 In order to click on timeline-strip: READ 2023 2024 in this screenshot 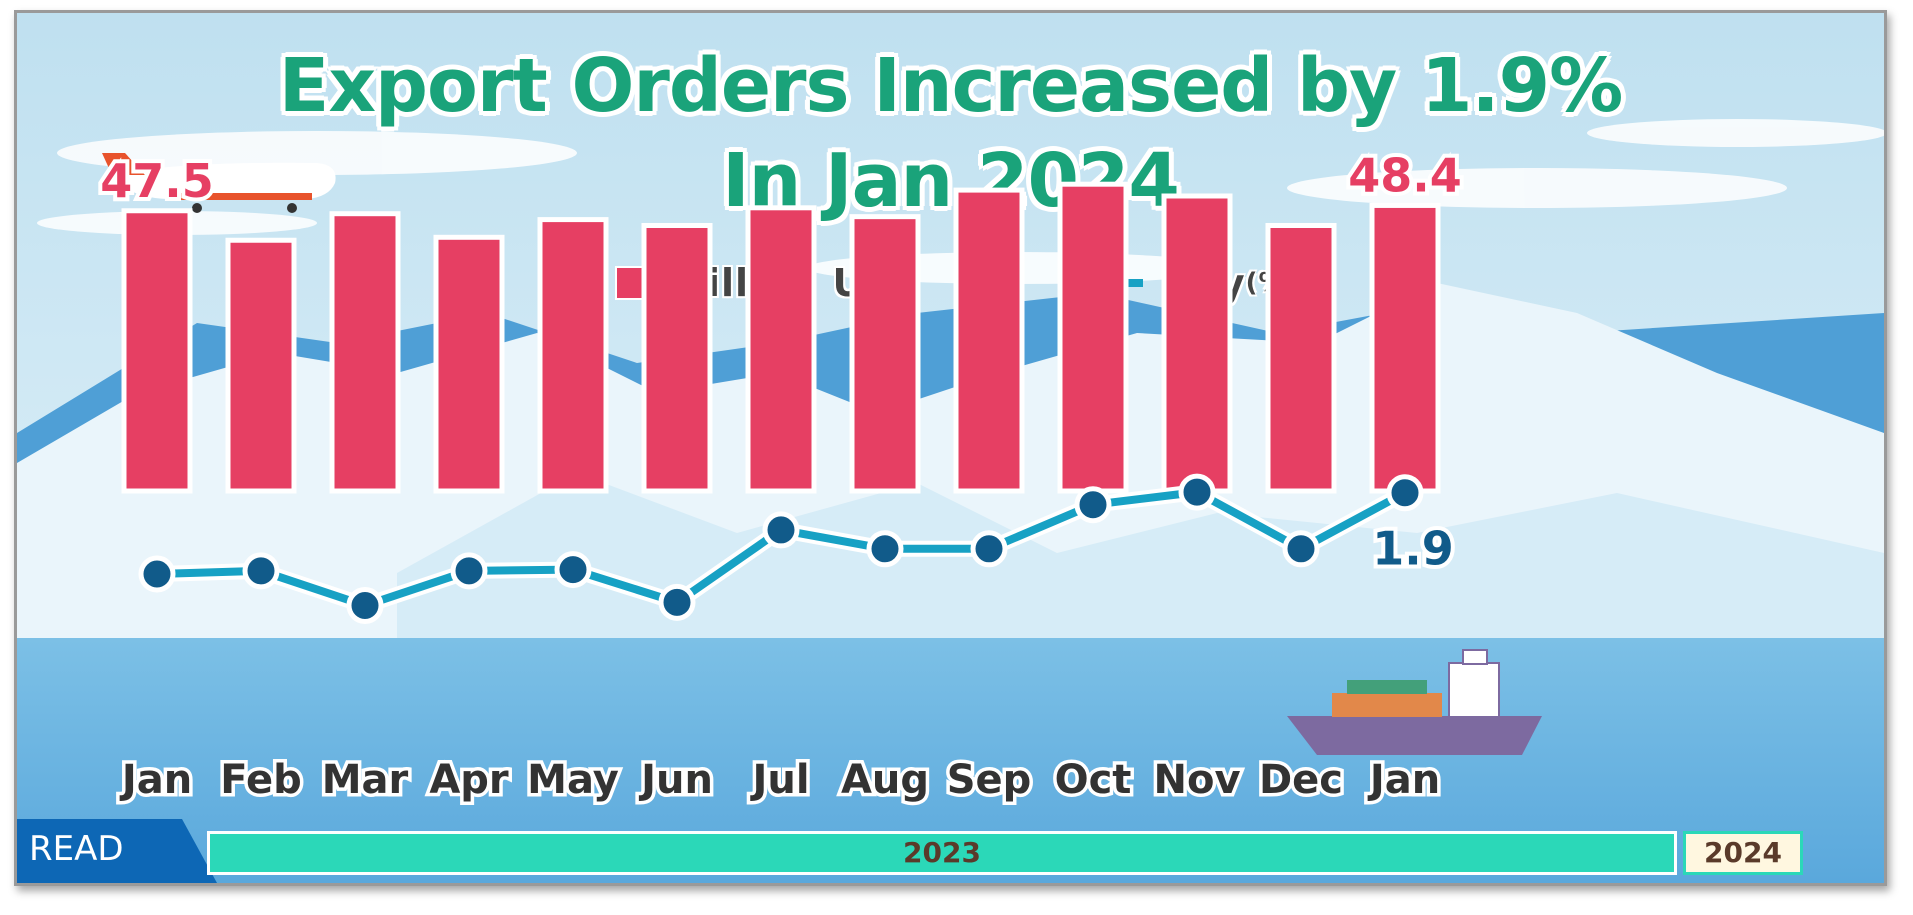, I will do `click(950, 851)`.